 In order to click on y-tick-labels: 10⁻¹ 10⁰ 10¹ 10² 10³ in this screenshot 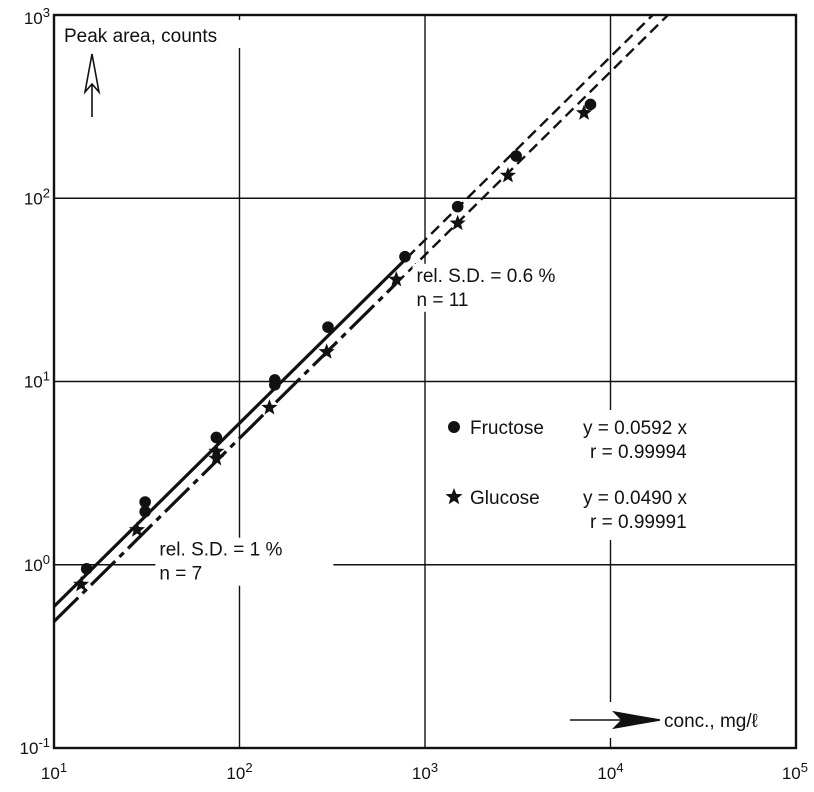, I will do `click(35, 381)`.